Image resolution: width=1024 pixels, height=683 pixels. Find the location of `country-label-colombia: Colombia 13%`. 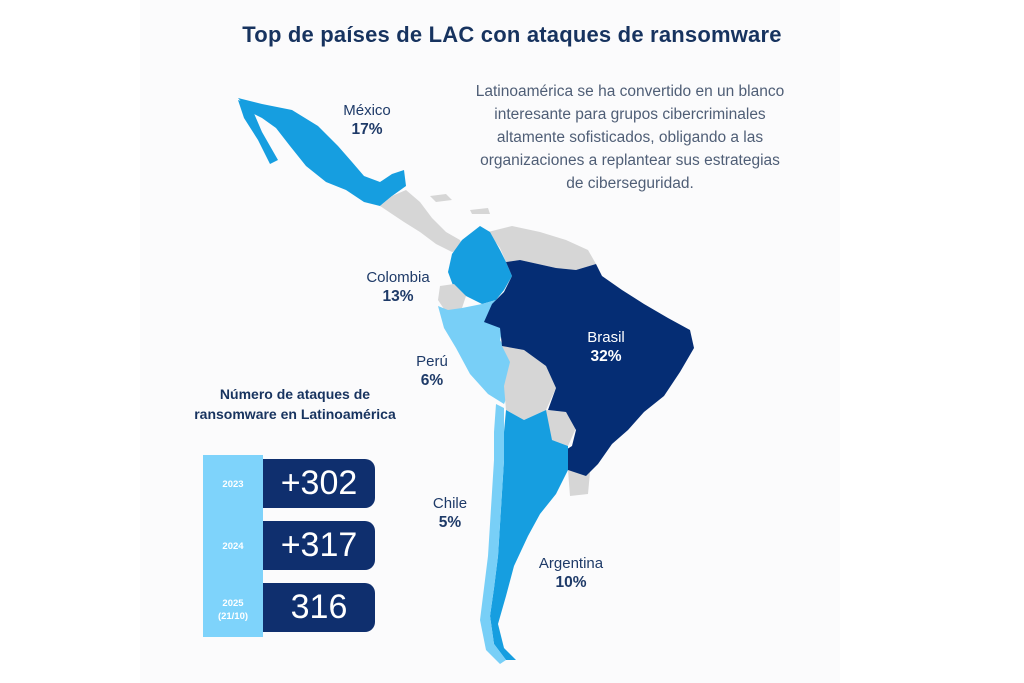

country-label-colombia: Colombia 13% is located at coordinates (398, 287).